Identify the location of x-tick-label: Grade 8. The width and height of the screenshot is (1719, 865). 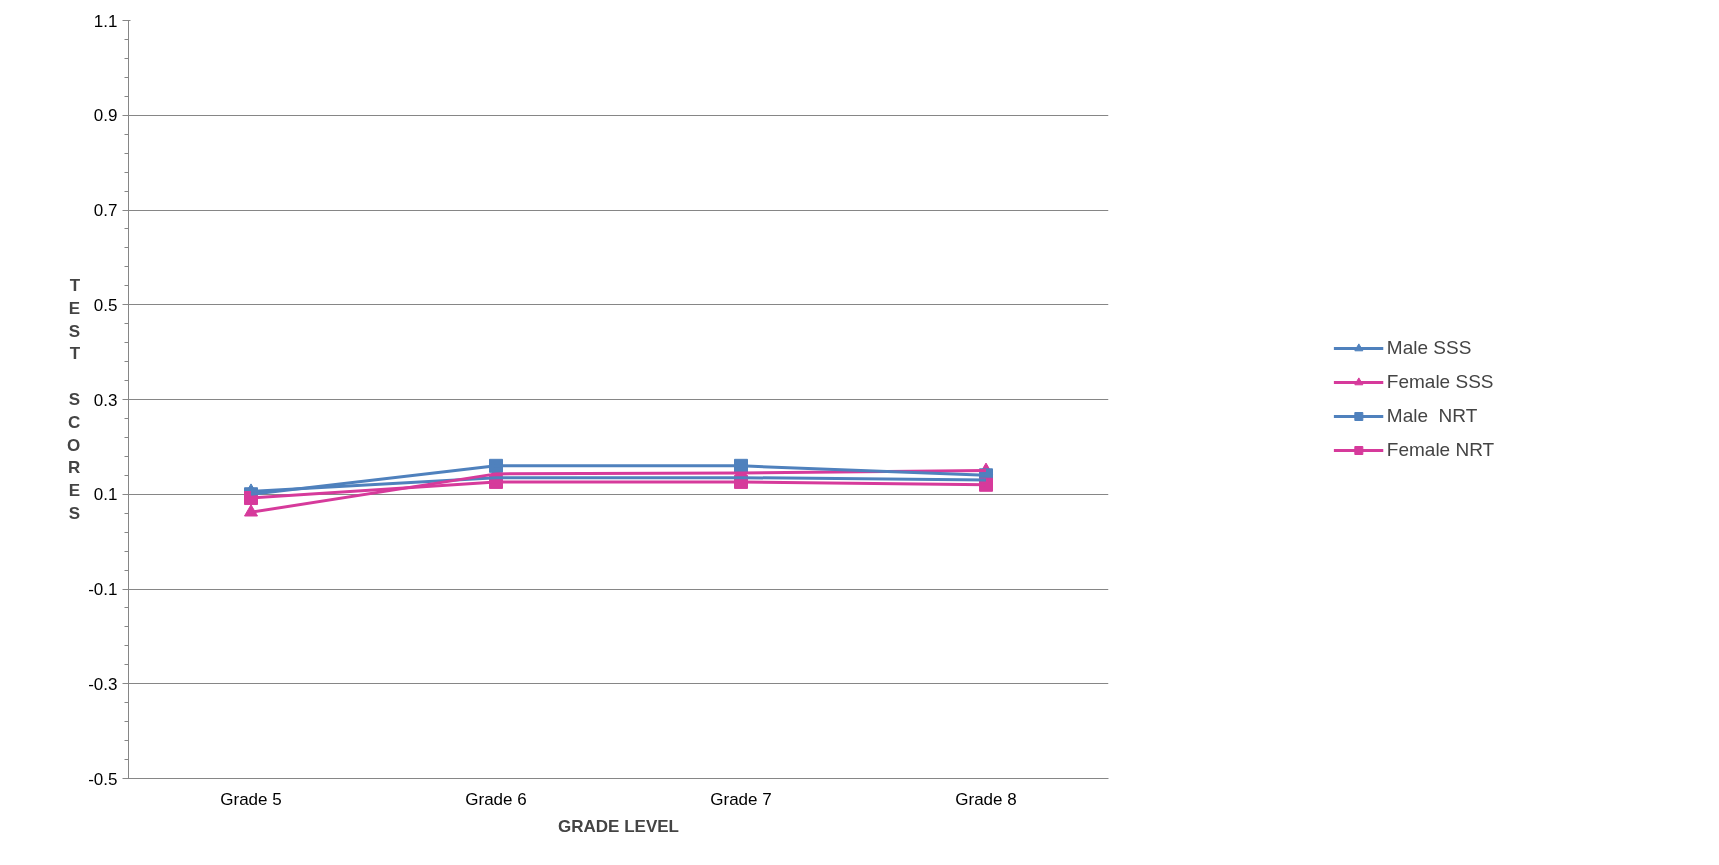
(986, 799).